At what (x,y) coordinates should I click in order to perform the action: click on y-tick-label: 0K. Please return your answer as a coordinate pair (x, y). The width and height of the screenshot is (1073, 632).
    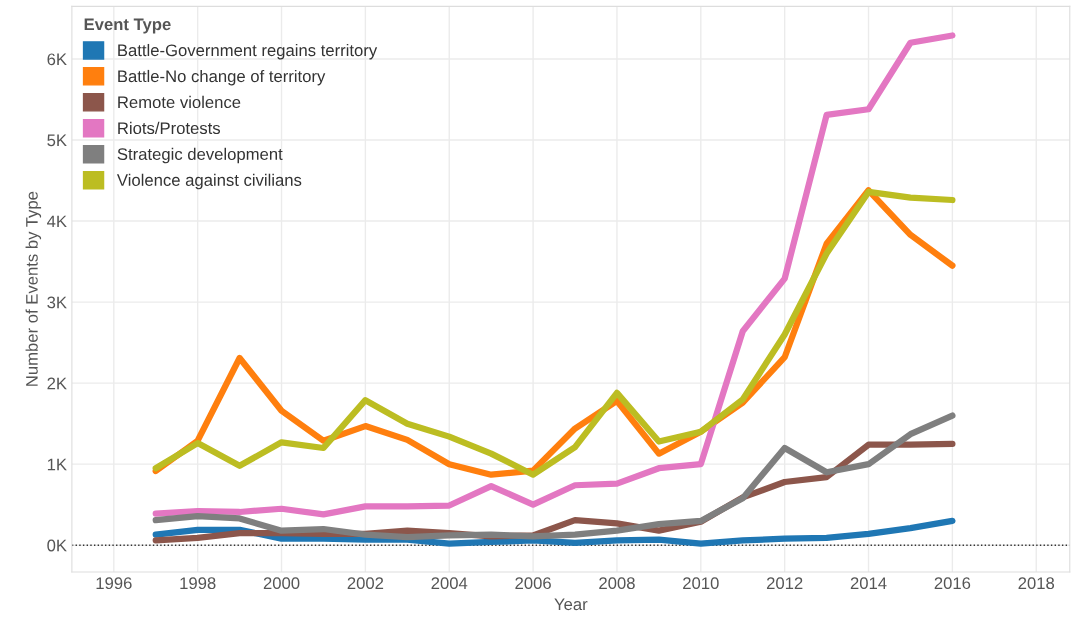
    Looking at the image, I should click on (57, 545).